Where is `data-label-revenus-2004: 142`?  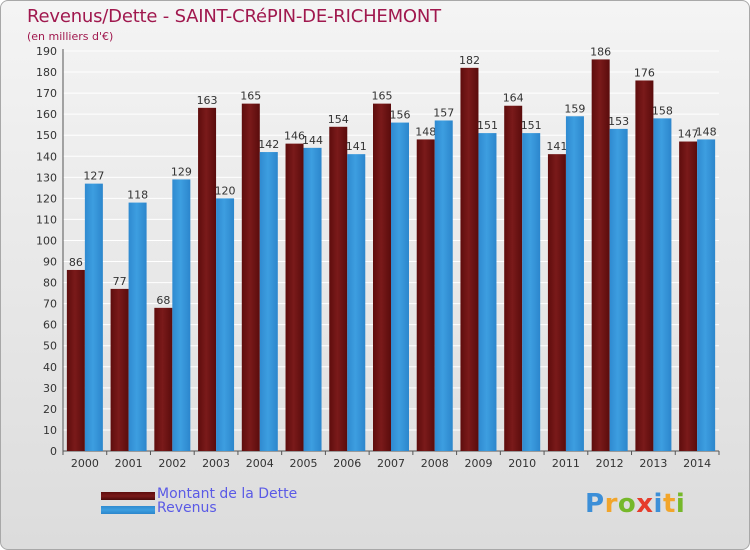 data-label-revenus-2004: 142 is located at coordinates (268, 144).